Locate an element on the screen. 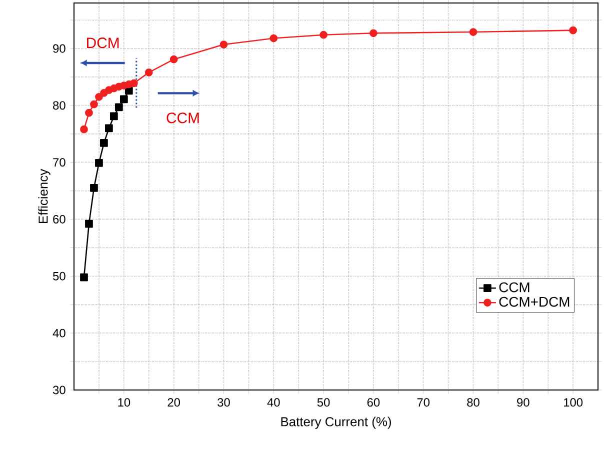 The height and width of the screenshot is (457, 604). annotation: CCM is located at coordinates (182, 118).